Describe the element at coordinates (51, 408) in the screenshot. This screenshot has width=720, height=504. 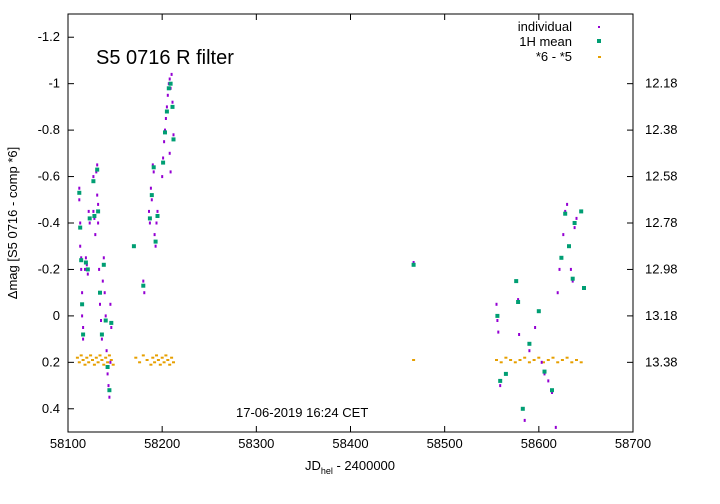
I see `y-tick-label-8: 0.4` at that location.